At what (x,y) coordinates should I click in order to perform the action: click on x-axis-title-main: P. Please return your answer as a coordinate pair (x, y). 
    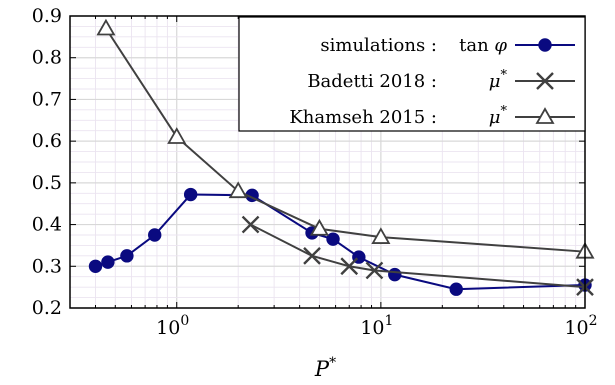
    Looking at the image, I should click on (322, 369).